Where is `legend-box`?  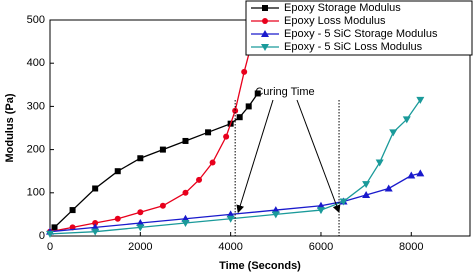
legend-box is located at coordinates (359, 28).